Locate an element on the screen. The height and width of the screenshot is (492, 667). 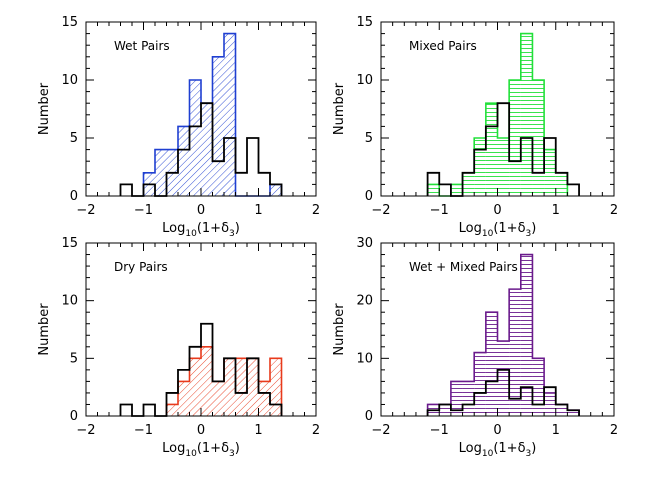
panel-title: Wet + Mixed Pairs is located at coordinates (463, 267).